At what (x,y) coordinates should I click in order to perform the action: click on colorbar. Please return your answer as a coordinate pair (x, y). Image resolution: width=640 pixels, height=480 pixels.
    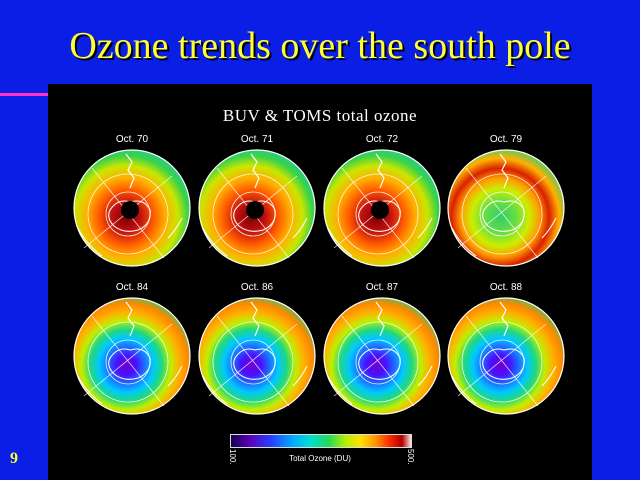
    Looking at the image, I should click on (321, 441).